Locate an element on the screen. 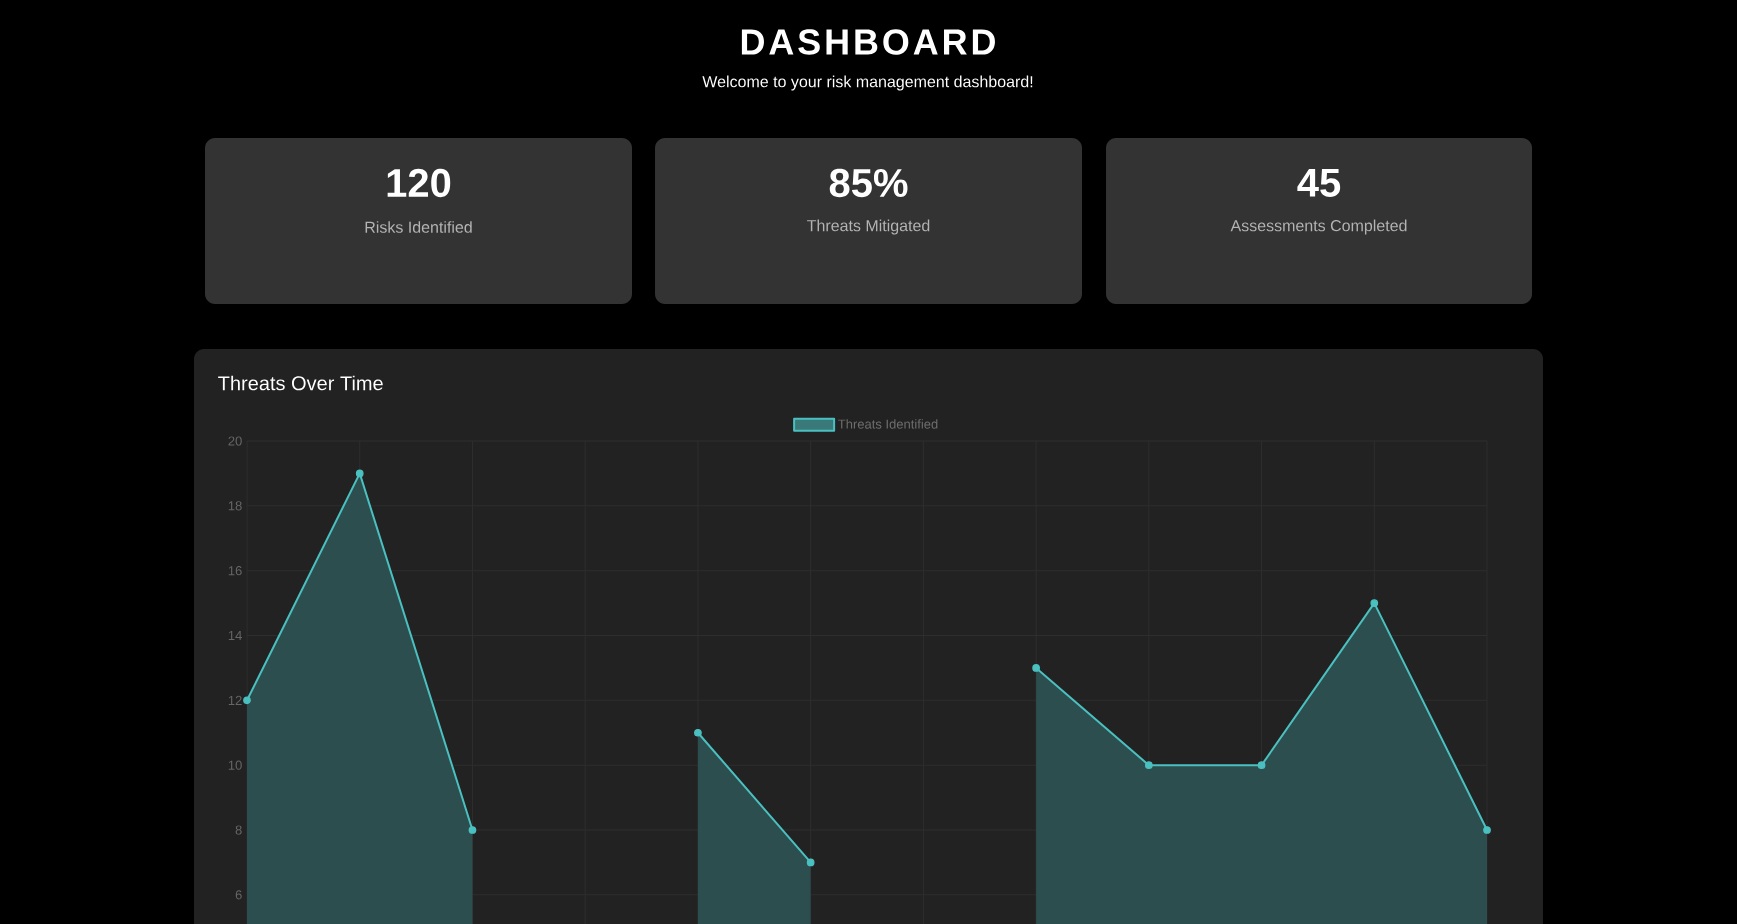  text: Risks Identified is located at coordinates (418, 227).